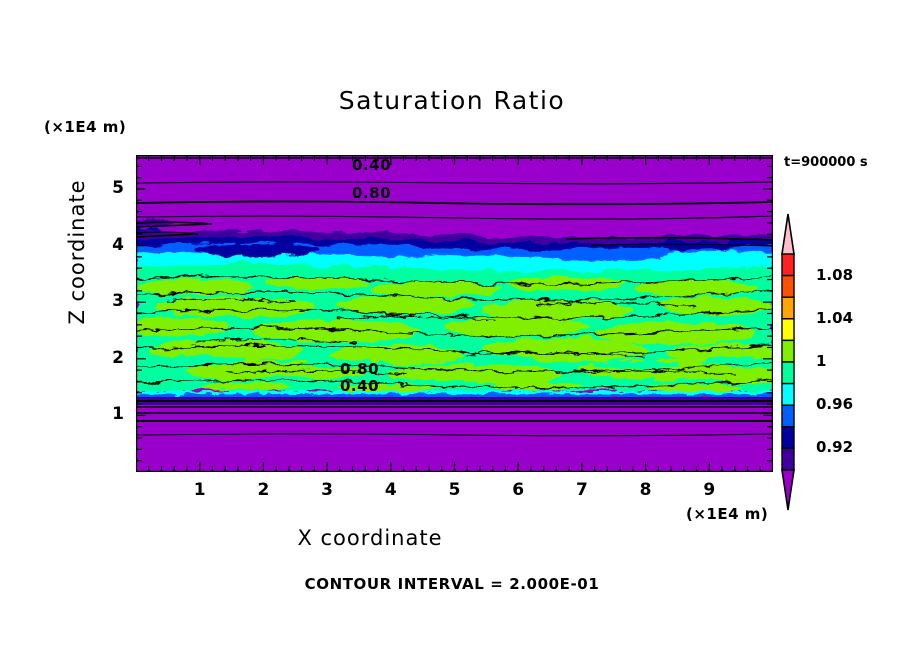 The width and height of the screenshot is (904, 654). Describe the element at coordinates (118, 301) in the screenshot. I see `y-tick-label: 3` at that location.